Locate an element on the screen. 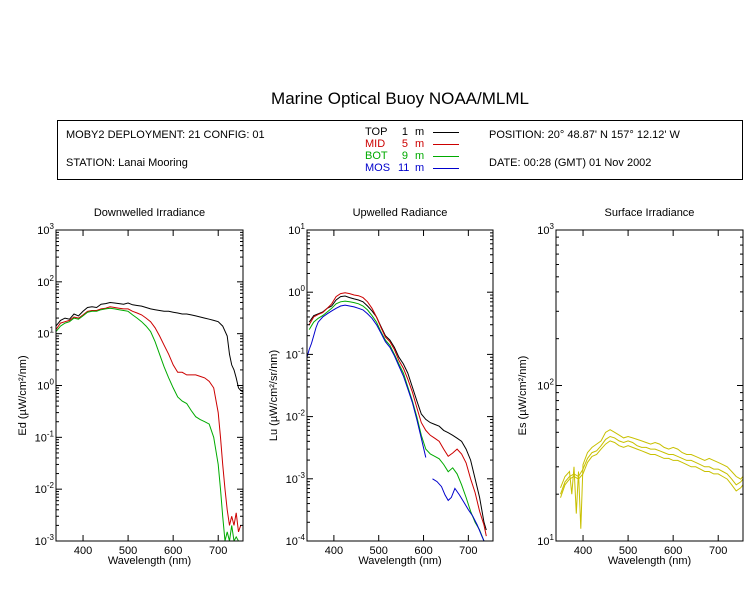 The image size is (750, 600). depth-value: 11 is located at coordinates (404, 168).